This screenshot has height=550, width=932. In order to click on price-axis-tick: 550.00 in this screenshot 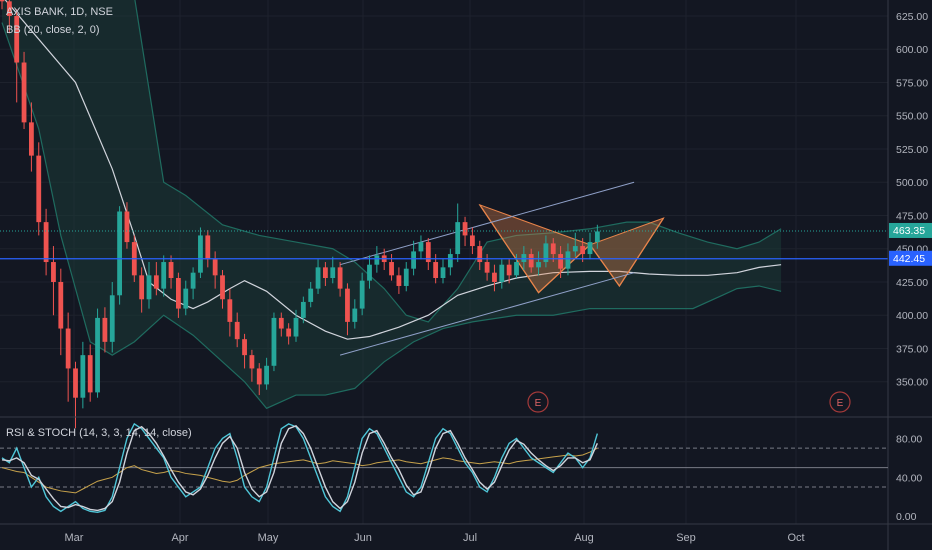, I will do `click(912, 117)`.